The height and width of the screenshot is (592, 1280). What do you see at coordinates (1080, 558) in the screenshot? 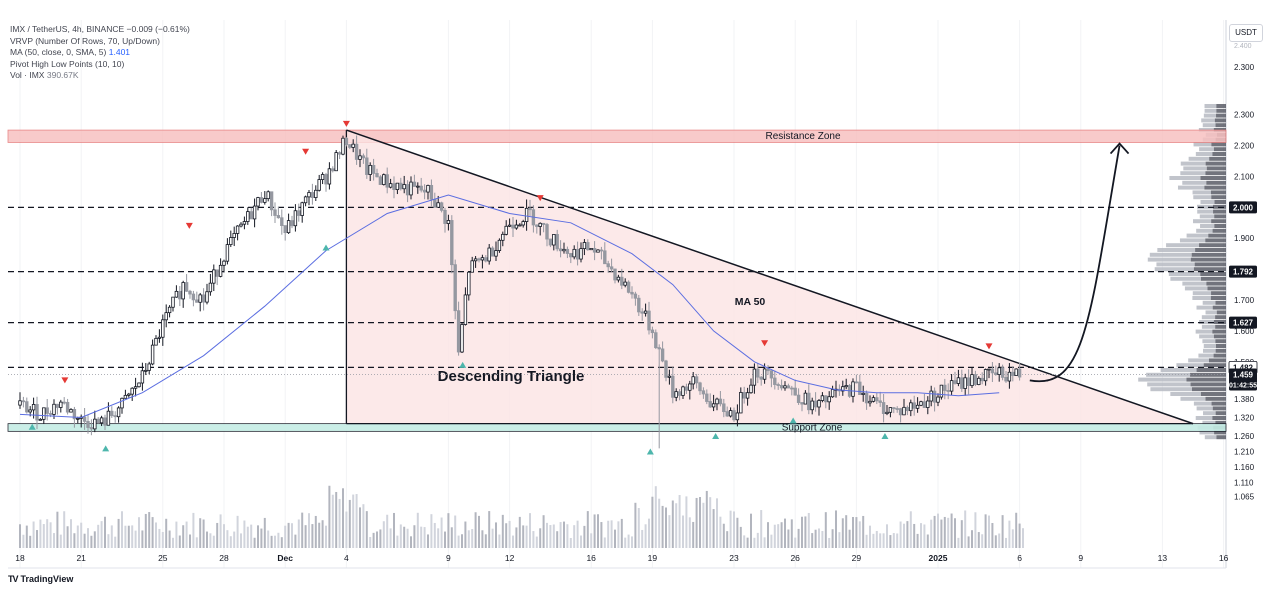
I see `time-axis-label: 9` at bounding box center [1080, 558].